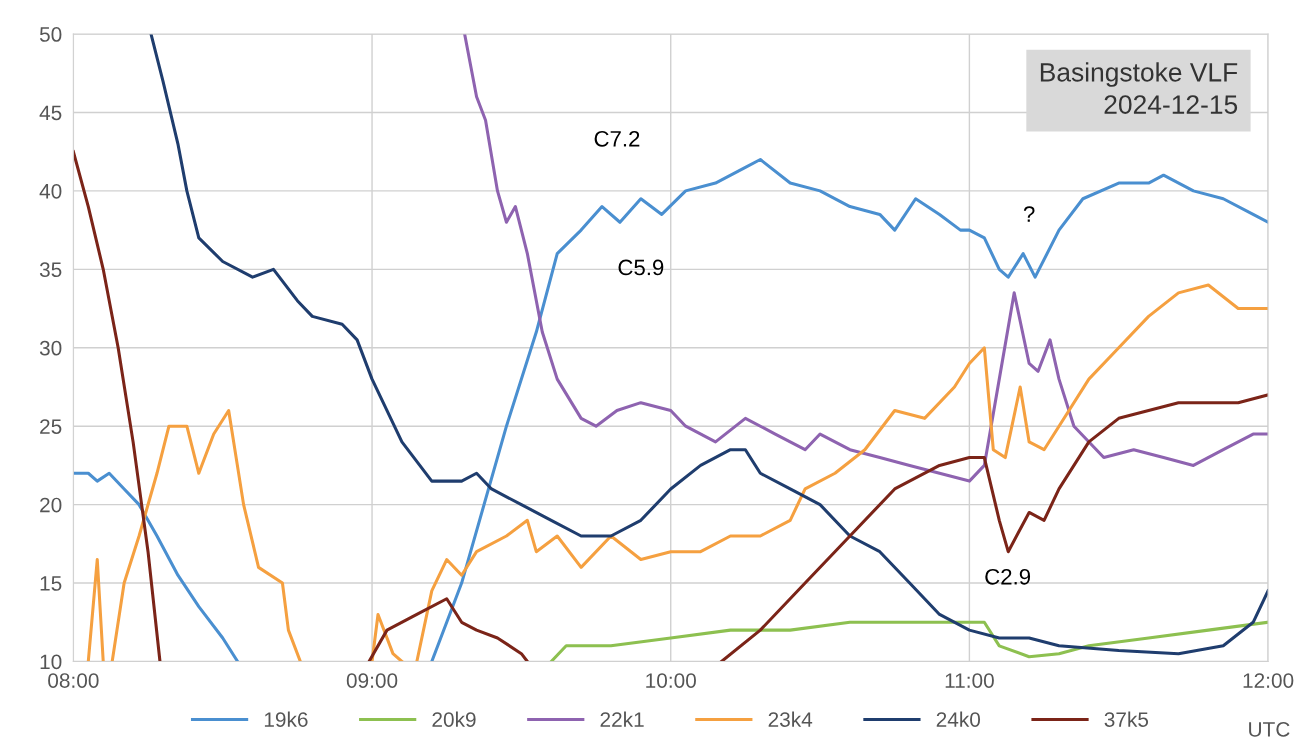 This screenshot has width=1310, height=756. I want to click on y-tick-label: 10, so click(51, 662).